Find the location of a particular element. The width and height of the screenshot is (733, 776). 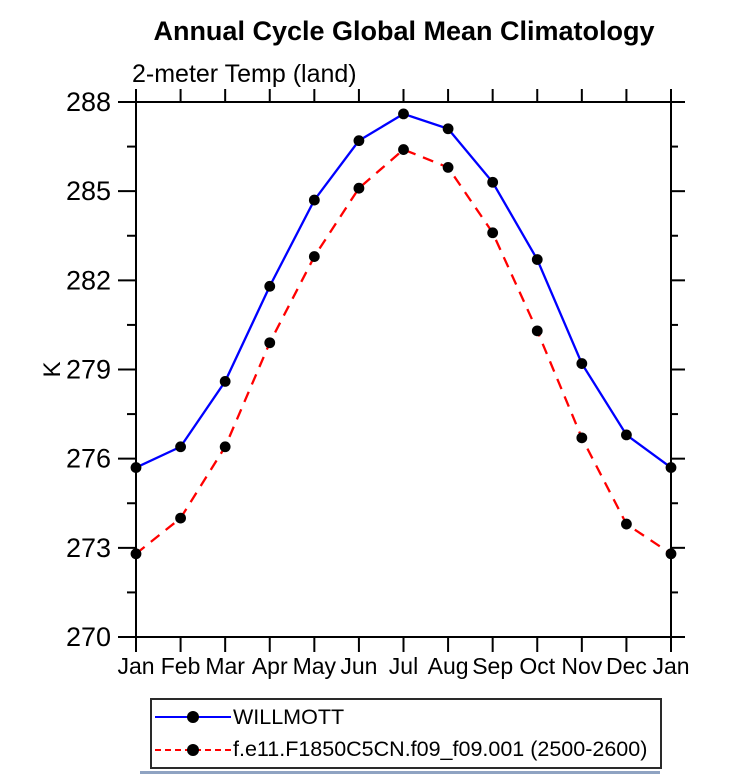

y-tick-label: 276 is located at coordinates (88, 459).